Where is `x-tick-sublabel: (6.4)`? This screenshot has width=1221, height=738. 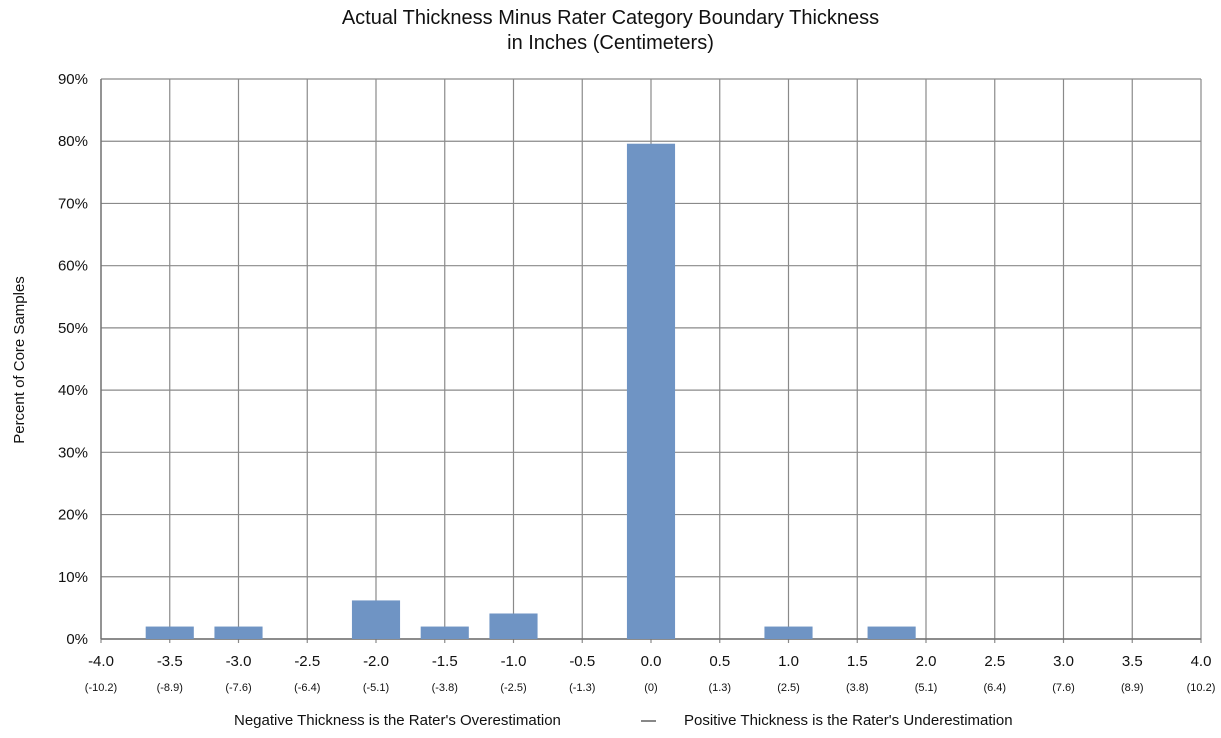
x-tick-sublabel: (6.4) is located at coordinates (994, 688).